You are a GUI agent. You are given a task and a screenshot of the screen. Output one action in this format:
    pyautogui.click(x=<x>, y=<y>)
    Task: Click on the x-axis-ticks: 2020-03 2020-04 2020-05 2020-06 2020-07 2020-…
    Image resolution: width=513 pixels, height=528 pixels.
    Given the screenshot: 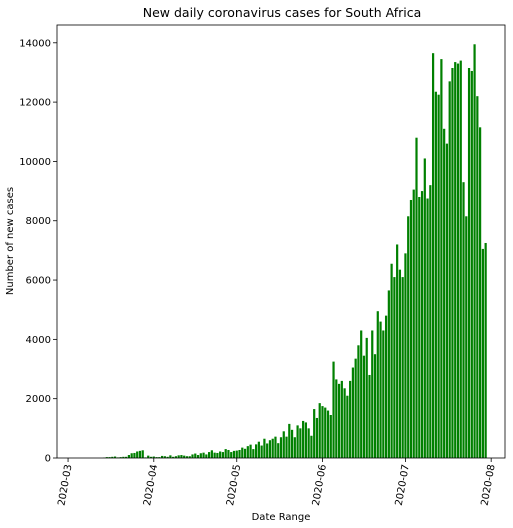 What is the action you would take?
    pyautogui.click(x=277, y=482)
    